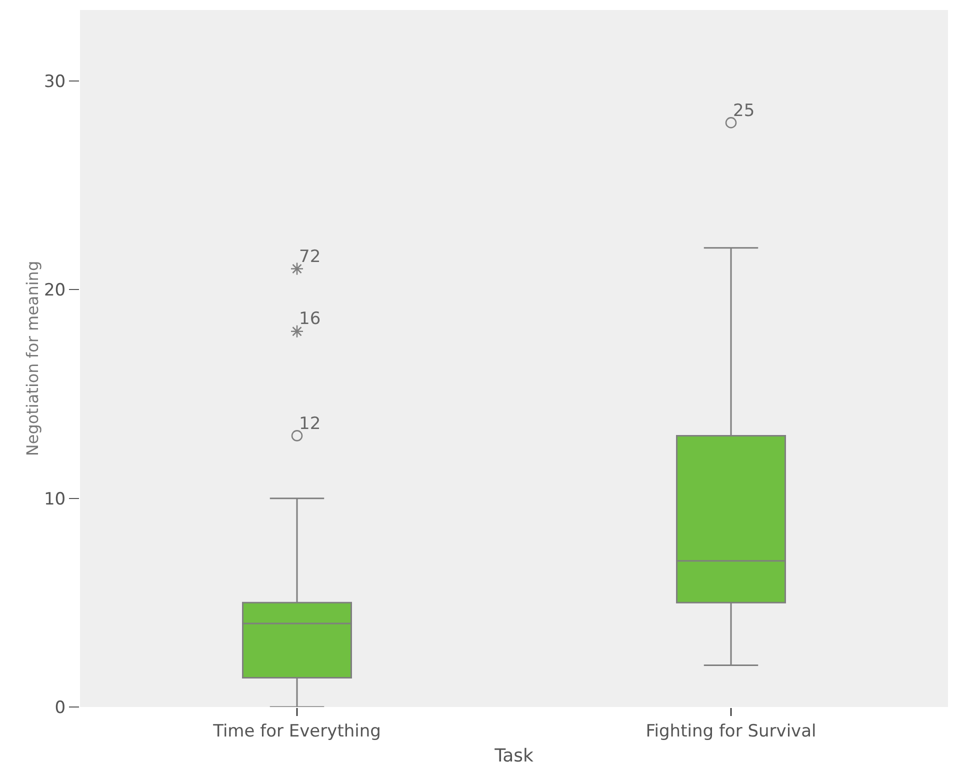 Image resolution: width=963 pixels, height=781 pixels. What do you see at coordinates (32, 358) in the screenshot?
I see `y-axis-title: Negotiation for meaning` at bounding box center [32, 358].